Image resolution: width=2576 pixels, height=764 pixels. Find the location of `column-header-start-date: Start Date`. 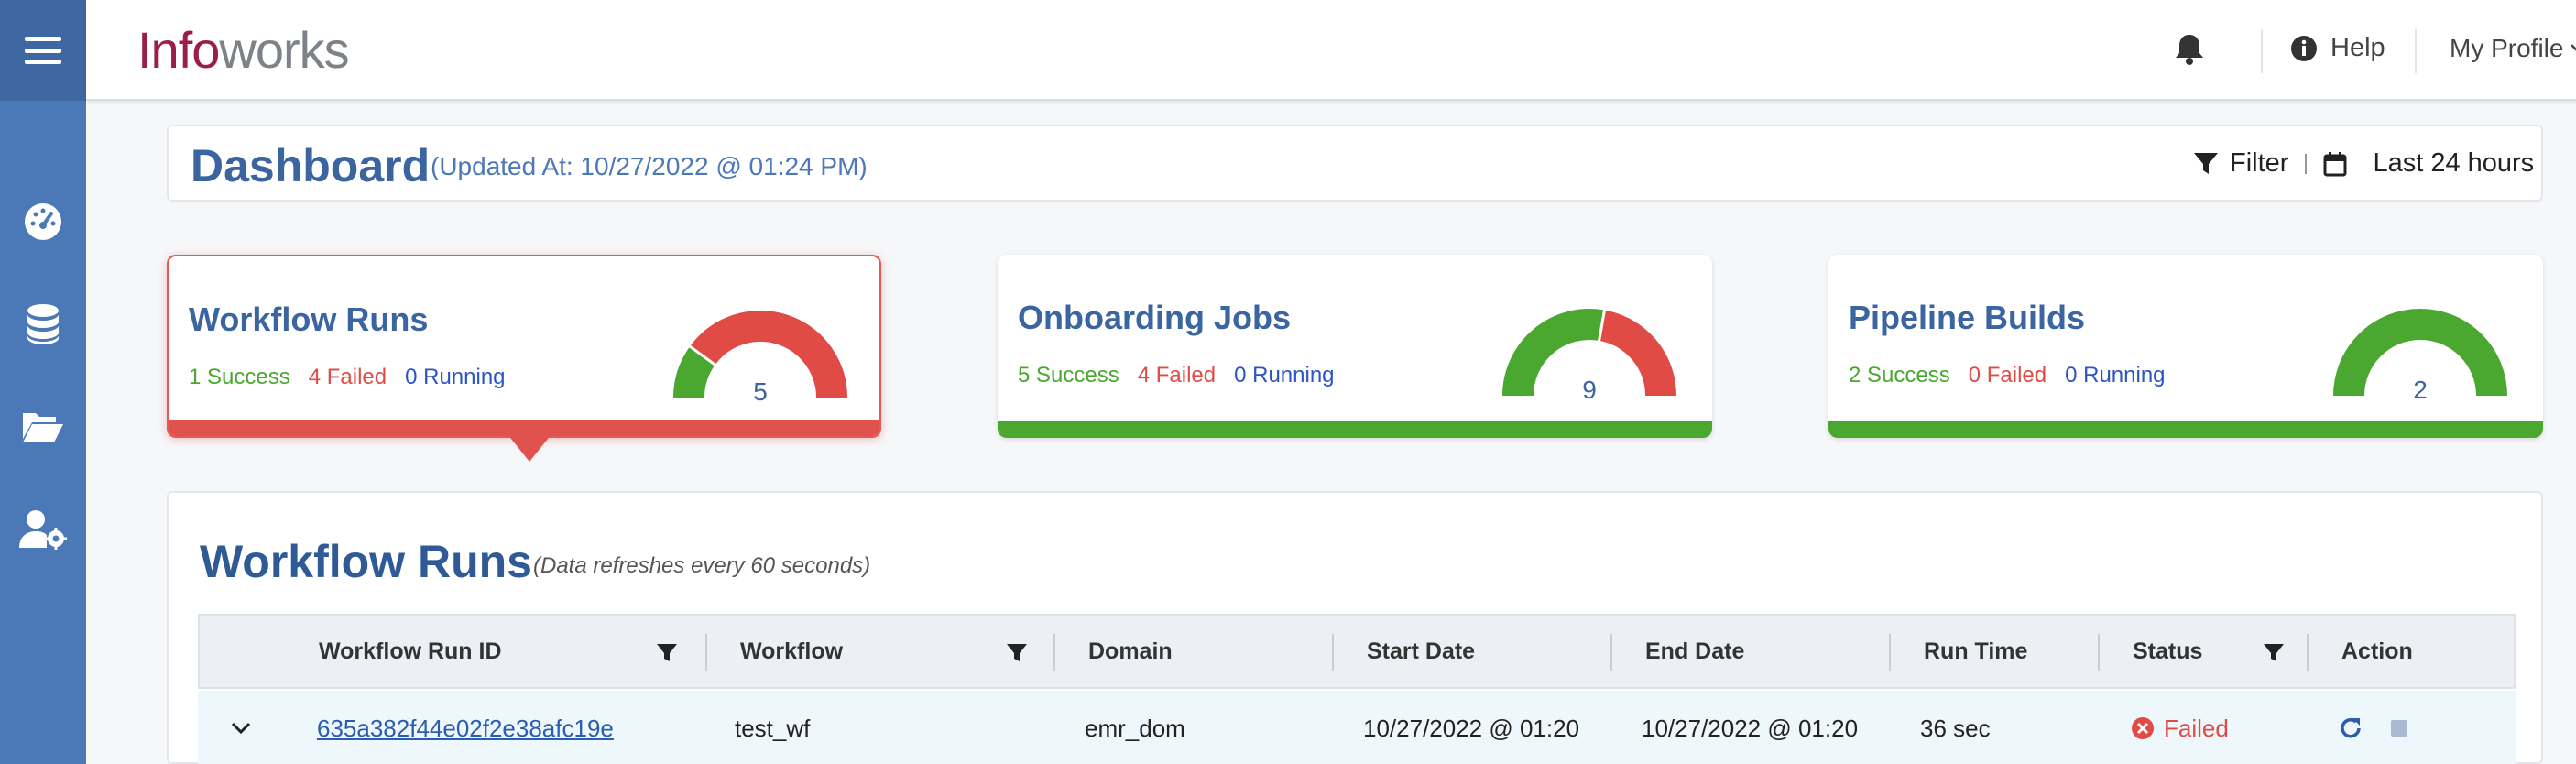

column-header-start-date: Start Date is located at coordinates (1422, 651).